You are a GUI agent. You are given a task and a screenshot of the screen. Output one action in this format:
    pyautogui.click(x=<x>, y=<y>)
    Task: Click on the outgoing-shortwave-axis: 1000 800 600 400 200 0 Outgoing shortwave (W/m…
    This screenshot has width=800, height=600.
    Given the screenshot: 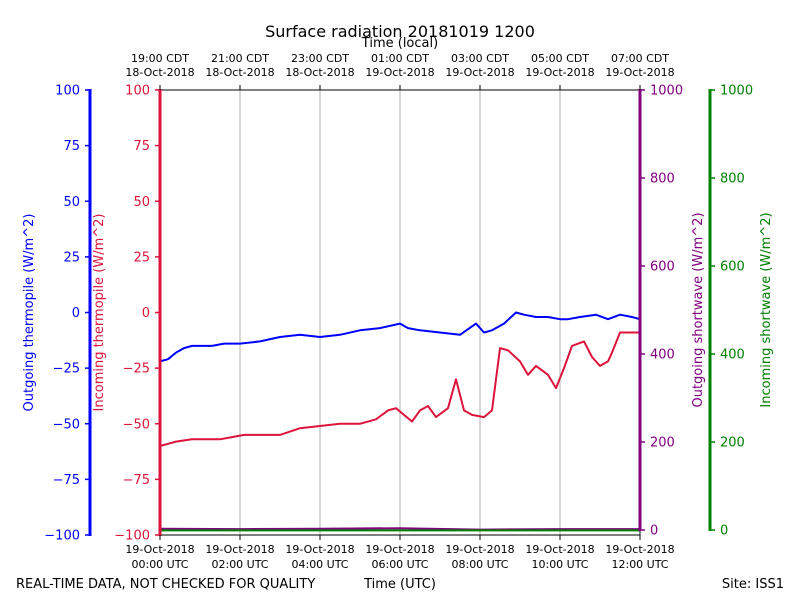 What is the action you would take?
    pyautogui.click(x=672, y=311)
    